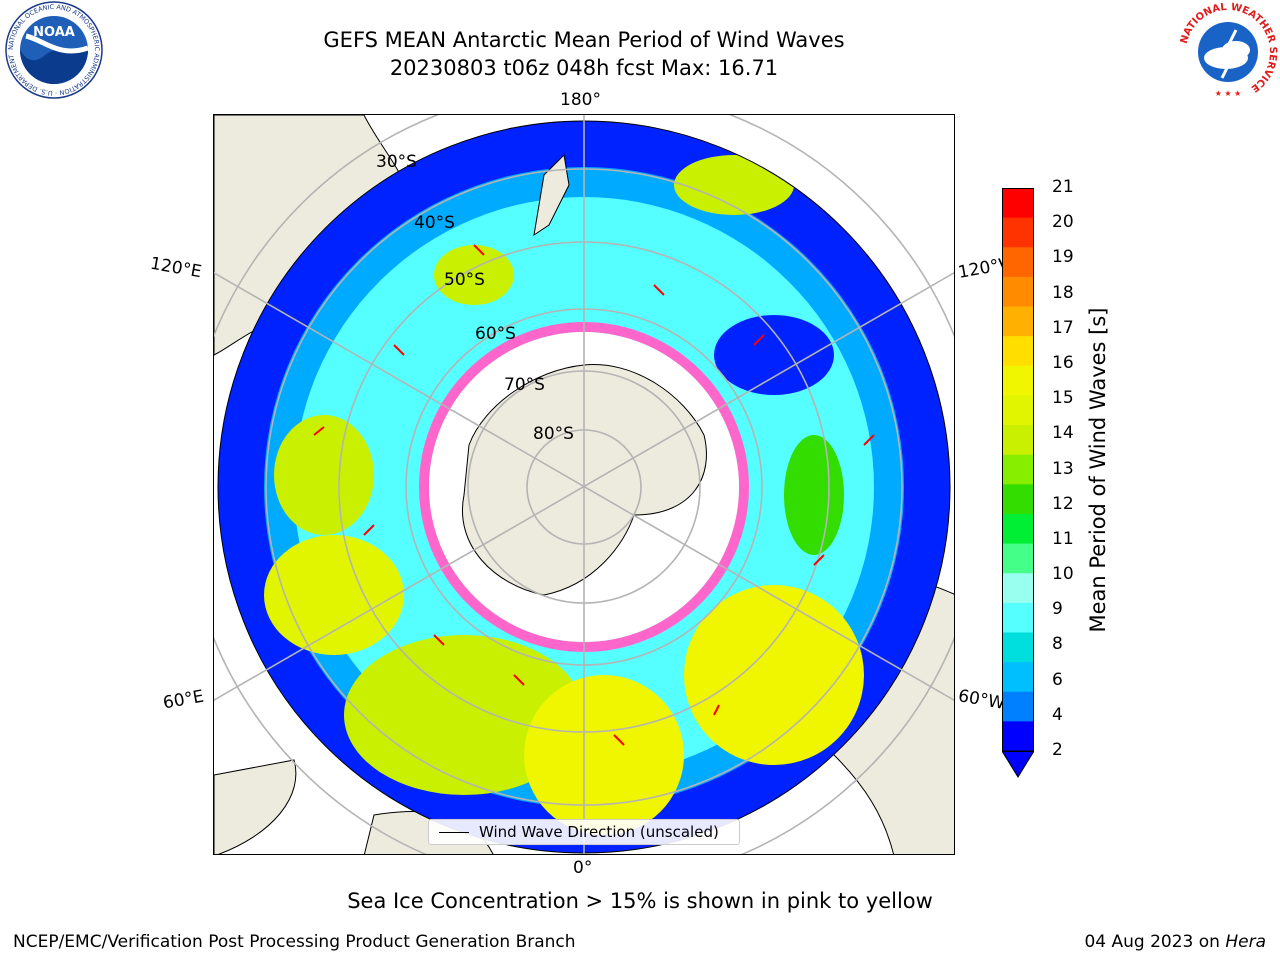 This screenshot has height=960, width=1280. What do you see at coordinates (176, 268) in the screenshot?
I see `lon-label-120e: 120°E` at bounding box center [176, 268].